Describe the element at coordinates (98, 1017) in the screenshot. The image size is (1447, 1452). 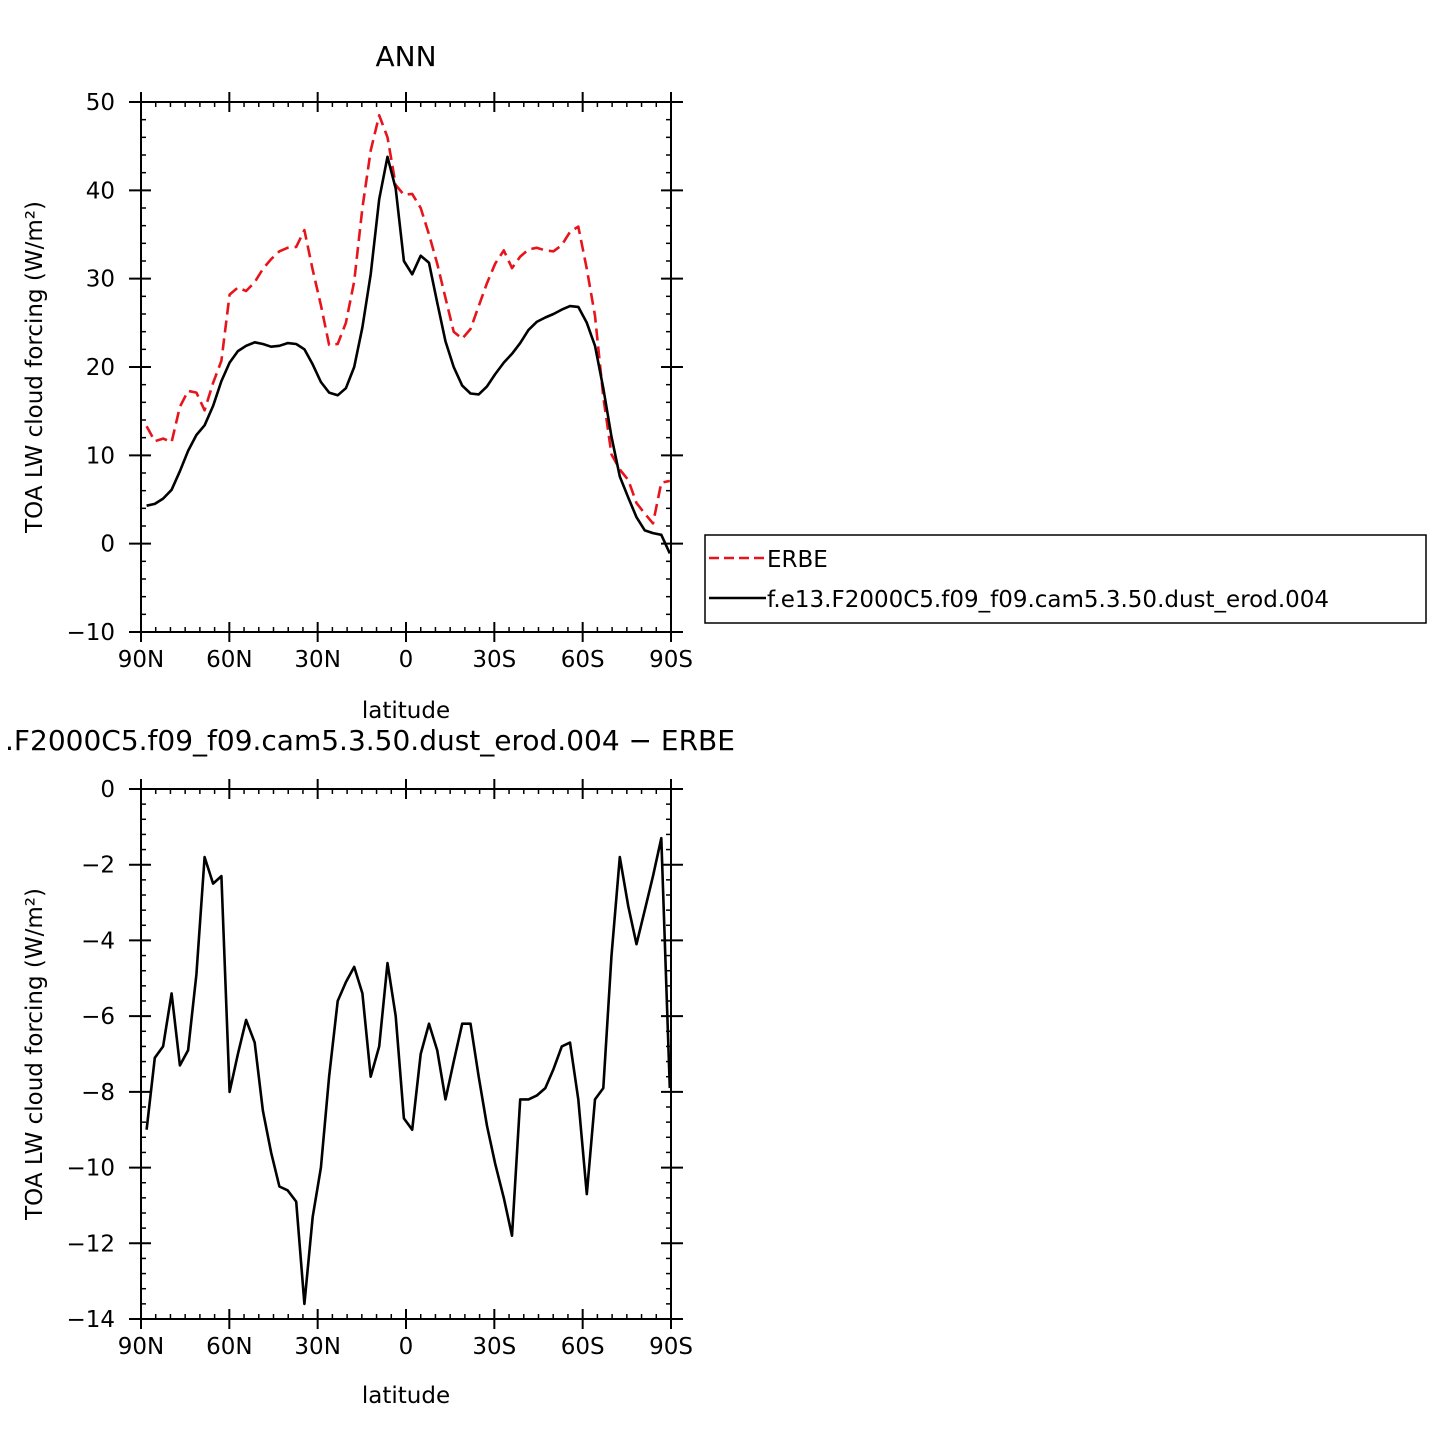
I see `bottom-y-tick-label: −6` at that location.